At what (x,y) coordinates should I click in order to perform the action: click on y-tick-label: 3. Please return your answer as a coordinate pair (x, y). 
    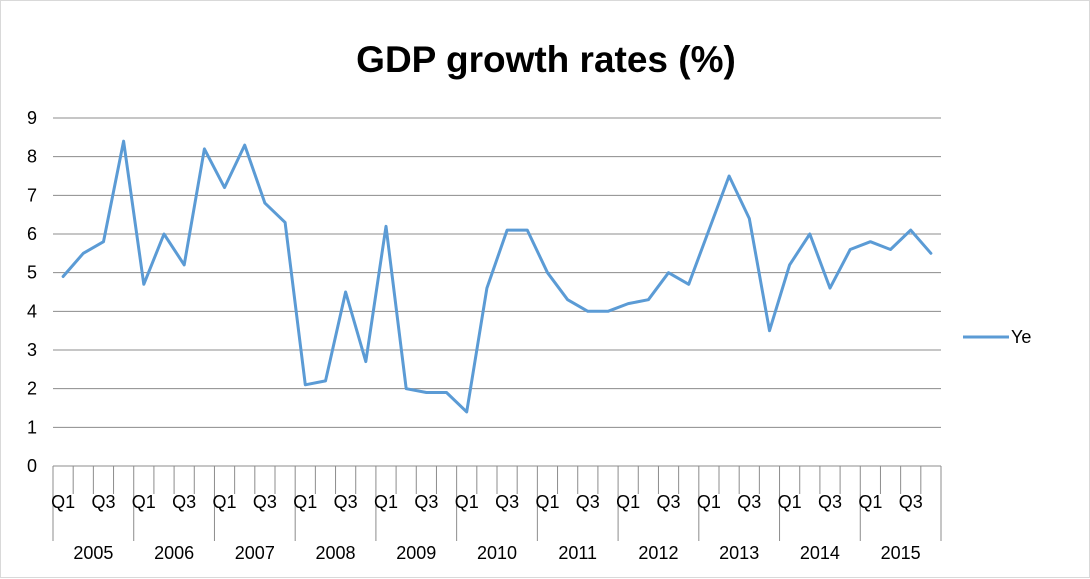
    Looking at the image, I should click on (32, 350).